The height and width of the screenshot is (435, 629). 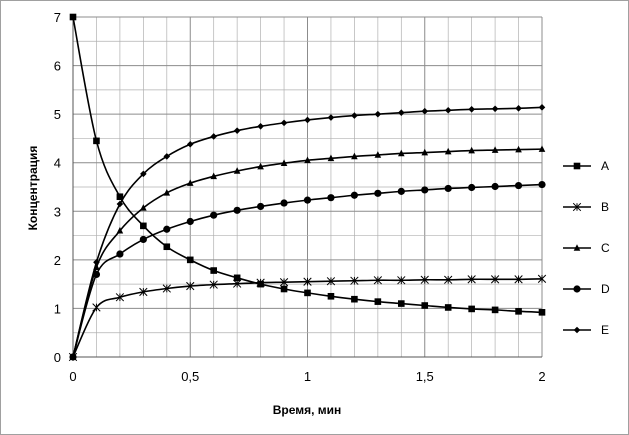 I want to click on y-tick-label: 5, so click(x=57, y=114).